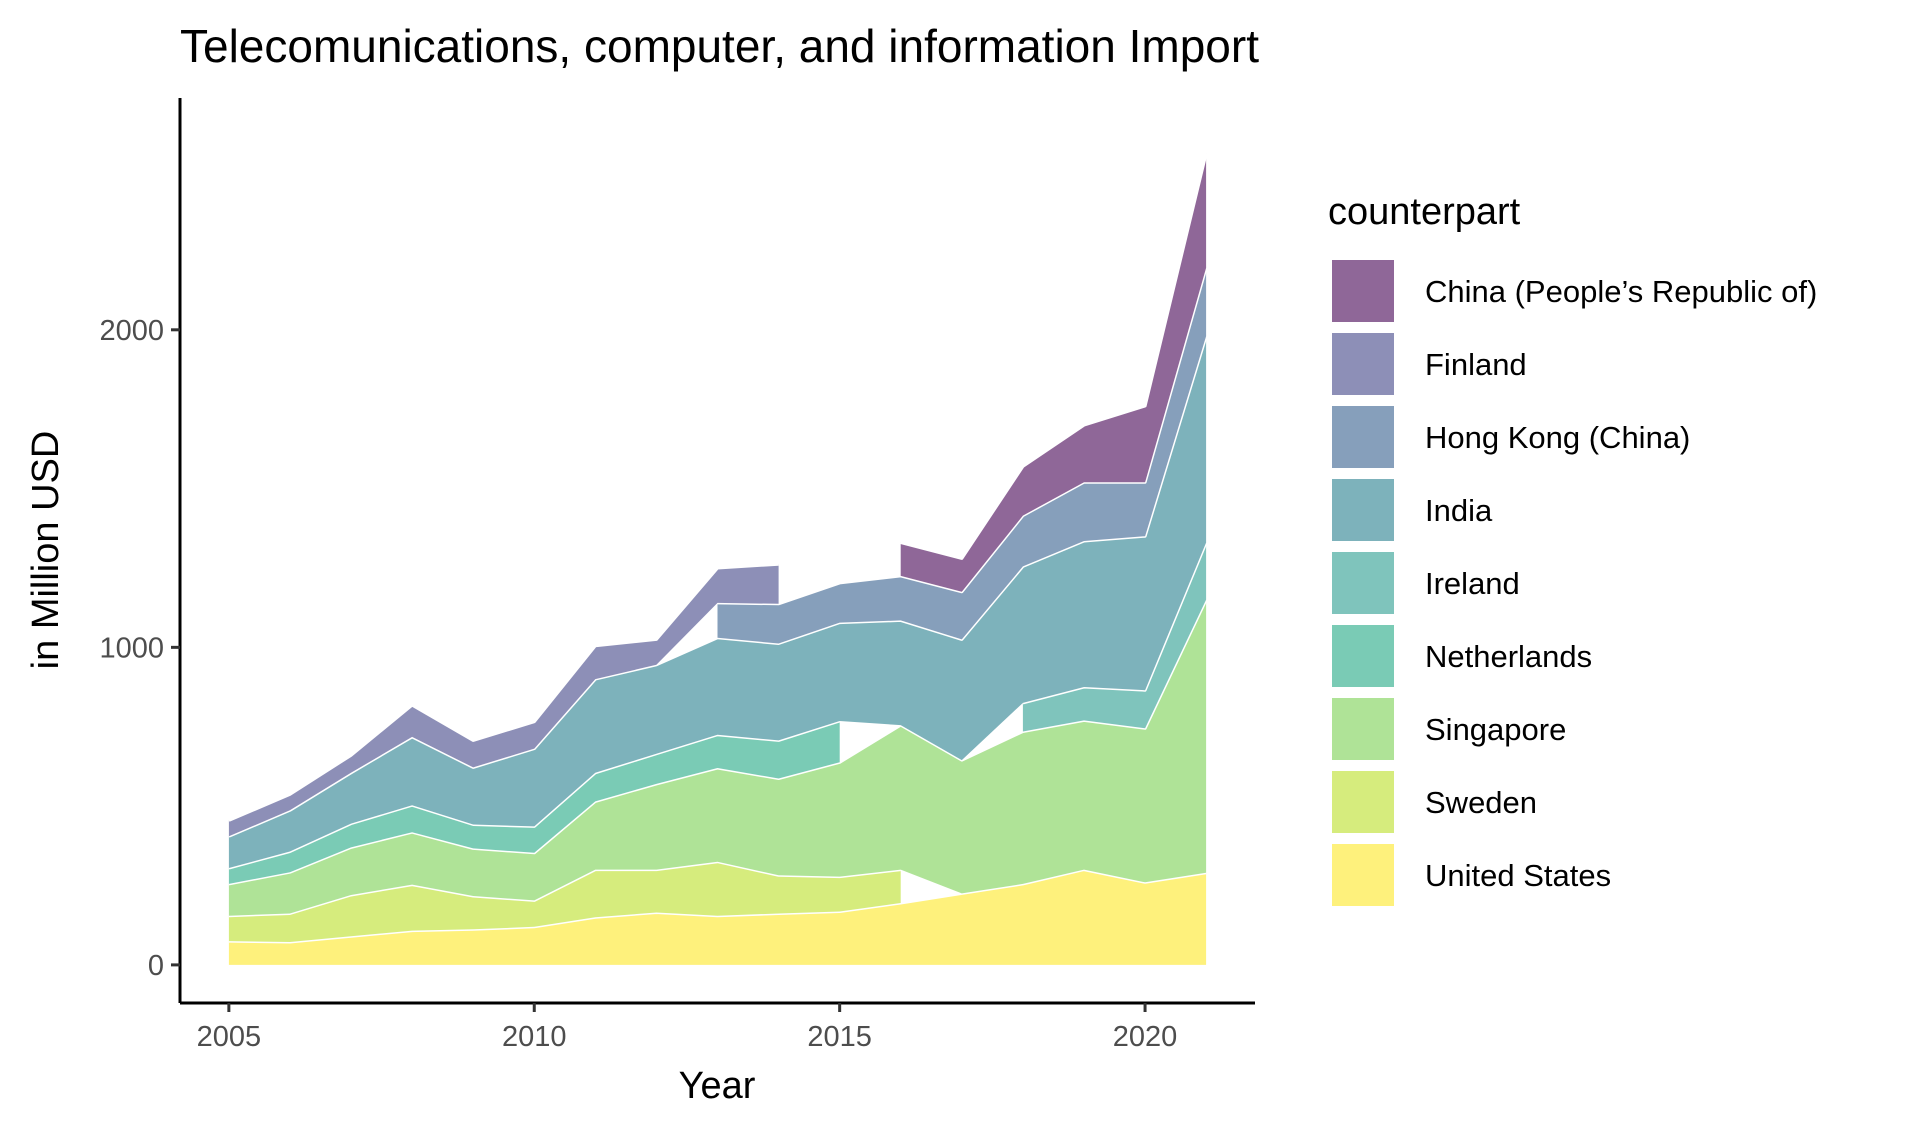  I want to click on legend-label-china-people-s-republic-of: China (People’s Republic of), so click(1621, 291).